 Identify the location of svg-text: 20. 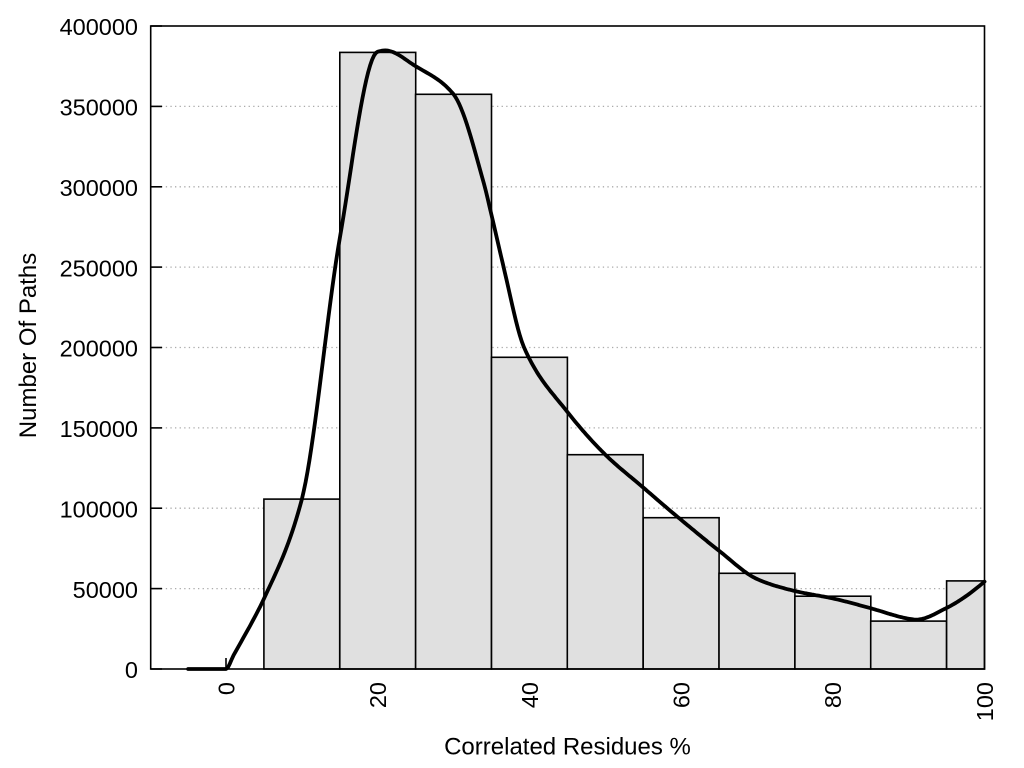
(378, 695).